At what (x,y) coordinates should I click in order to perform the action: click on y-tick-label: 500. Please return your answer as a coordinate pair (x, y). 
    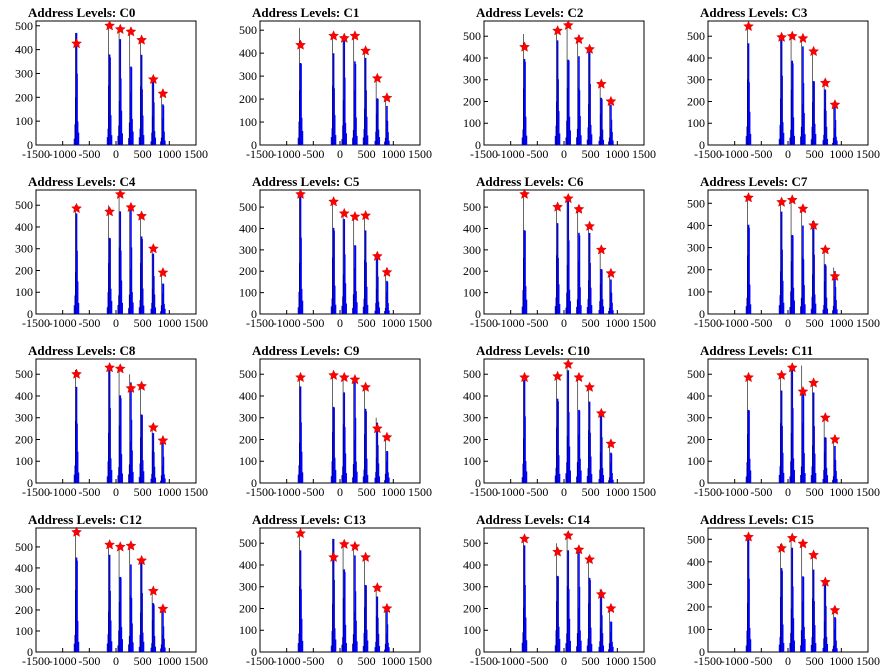
    Looking at the image, I should click on (248, 374).